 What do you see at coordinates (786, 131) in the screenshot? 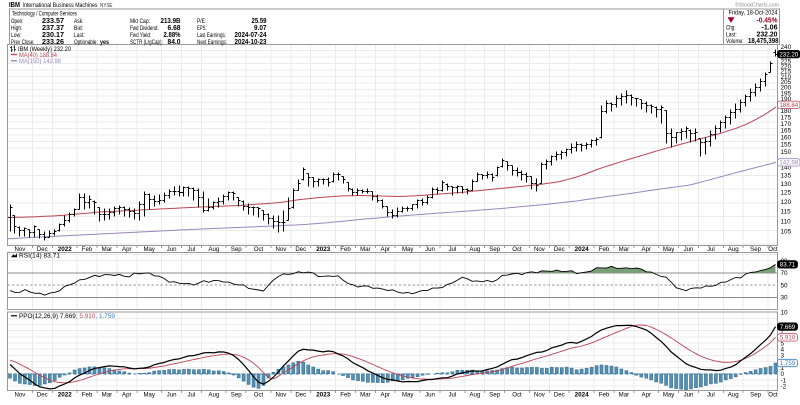
I see `svg-text: 165` at bounding box center [786, 131].